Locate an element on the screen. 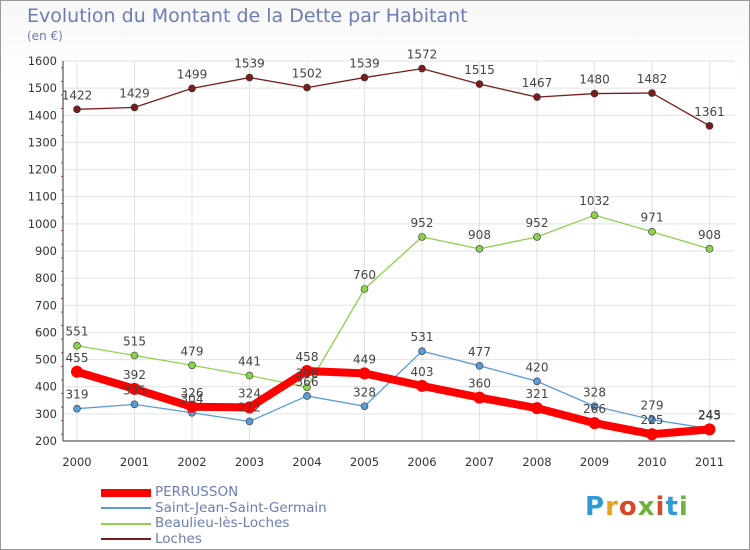 This screenshot has width=750, height=550. data-label: 1482 is located at coordinates (652, 79).